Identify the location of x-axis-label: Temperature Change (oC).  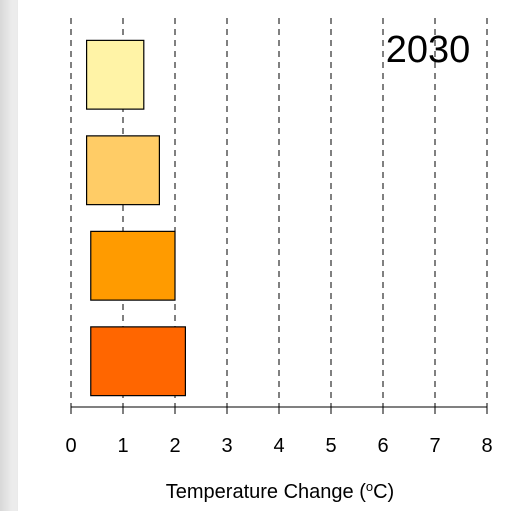
(280, 491).